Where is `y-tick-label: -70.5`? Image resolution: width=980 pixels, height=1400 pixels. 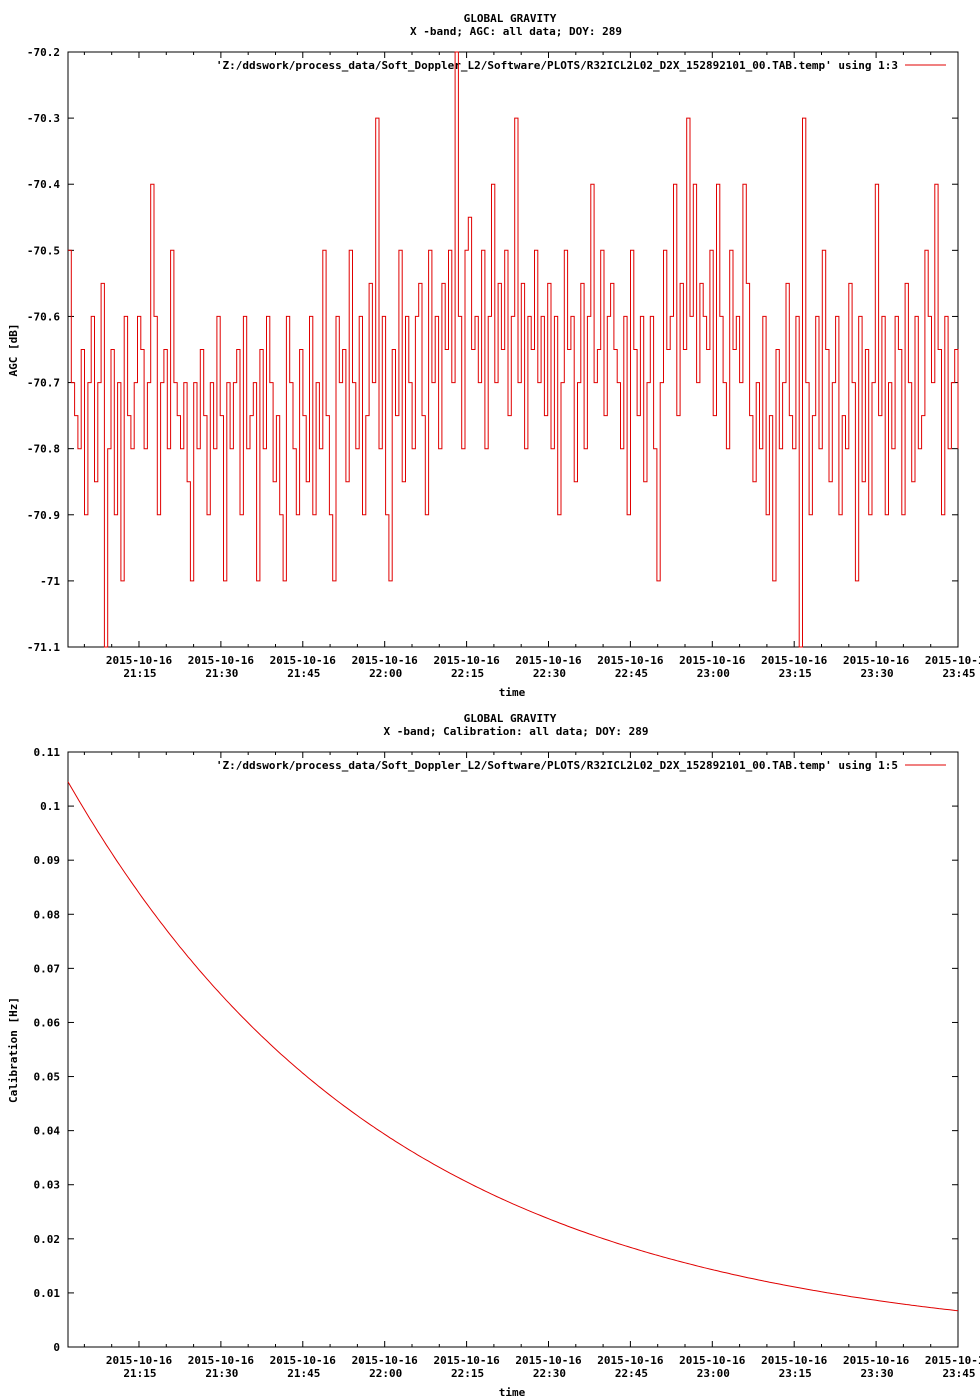
y-tick-label: -70.5 is located at coordinates (43, 250).